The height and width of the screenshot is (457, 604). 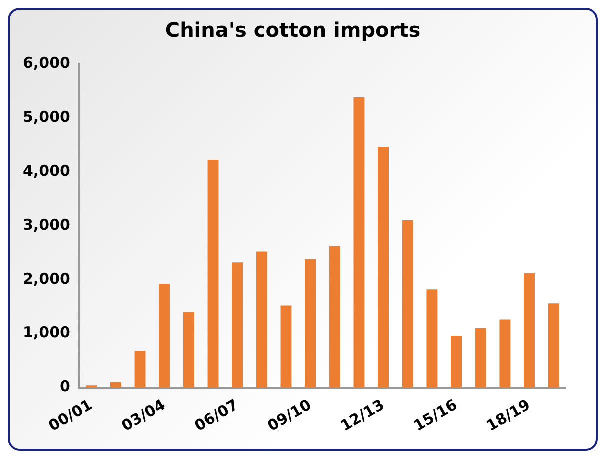 What do you see at coordinates (46, 63) in the screenshot?
I see `y-tick-label: 6,000` at bounding box center [46, 63].